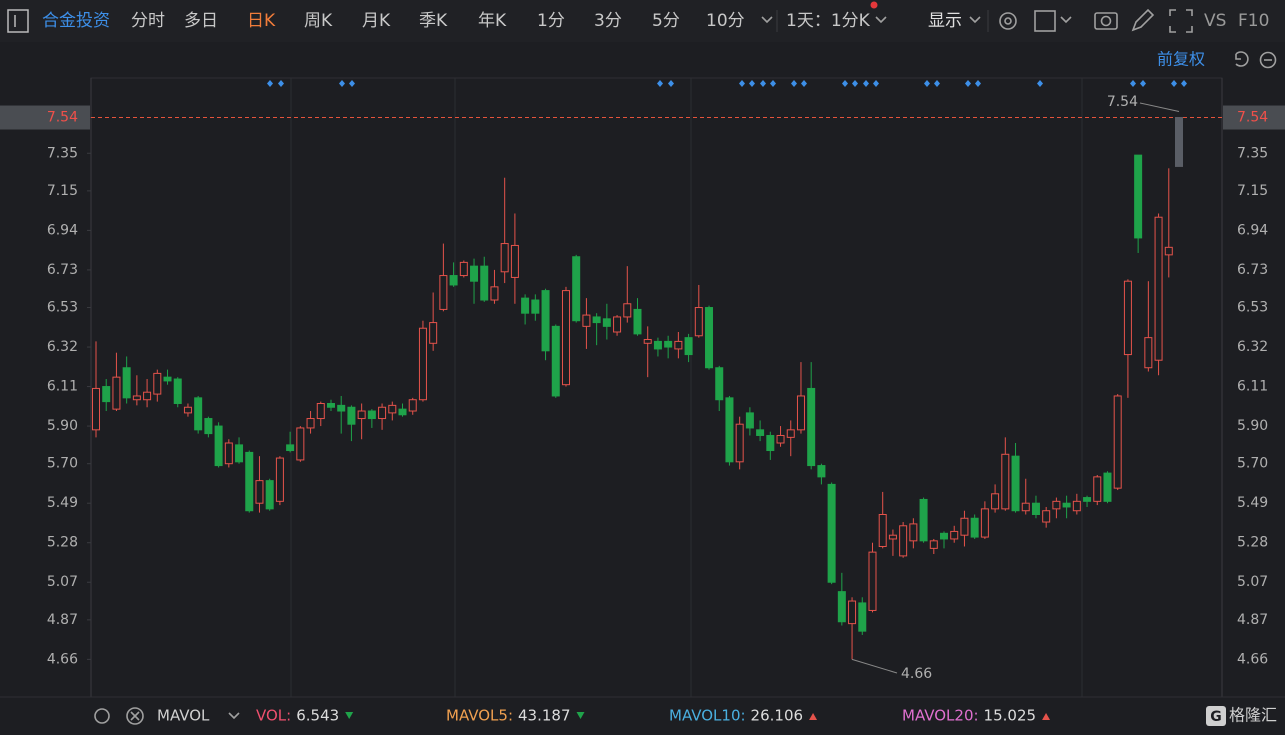  I want to click on settings-icon, so click(1008, 21).